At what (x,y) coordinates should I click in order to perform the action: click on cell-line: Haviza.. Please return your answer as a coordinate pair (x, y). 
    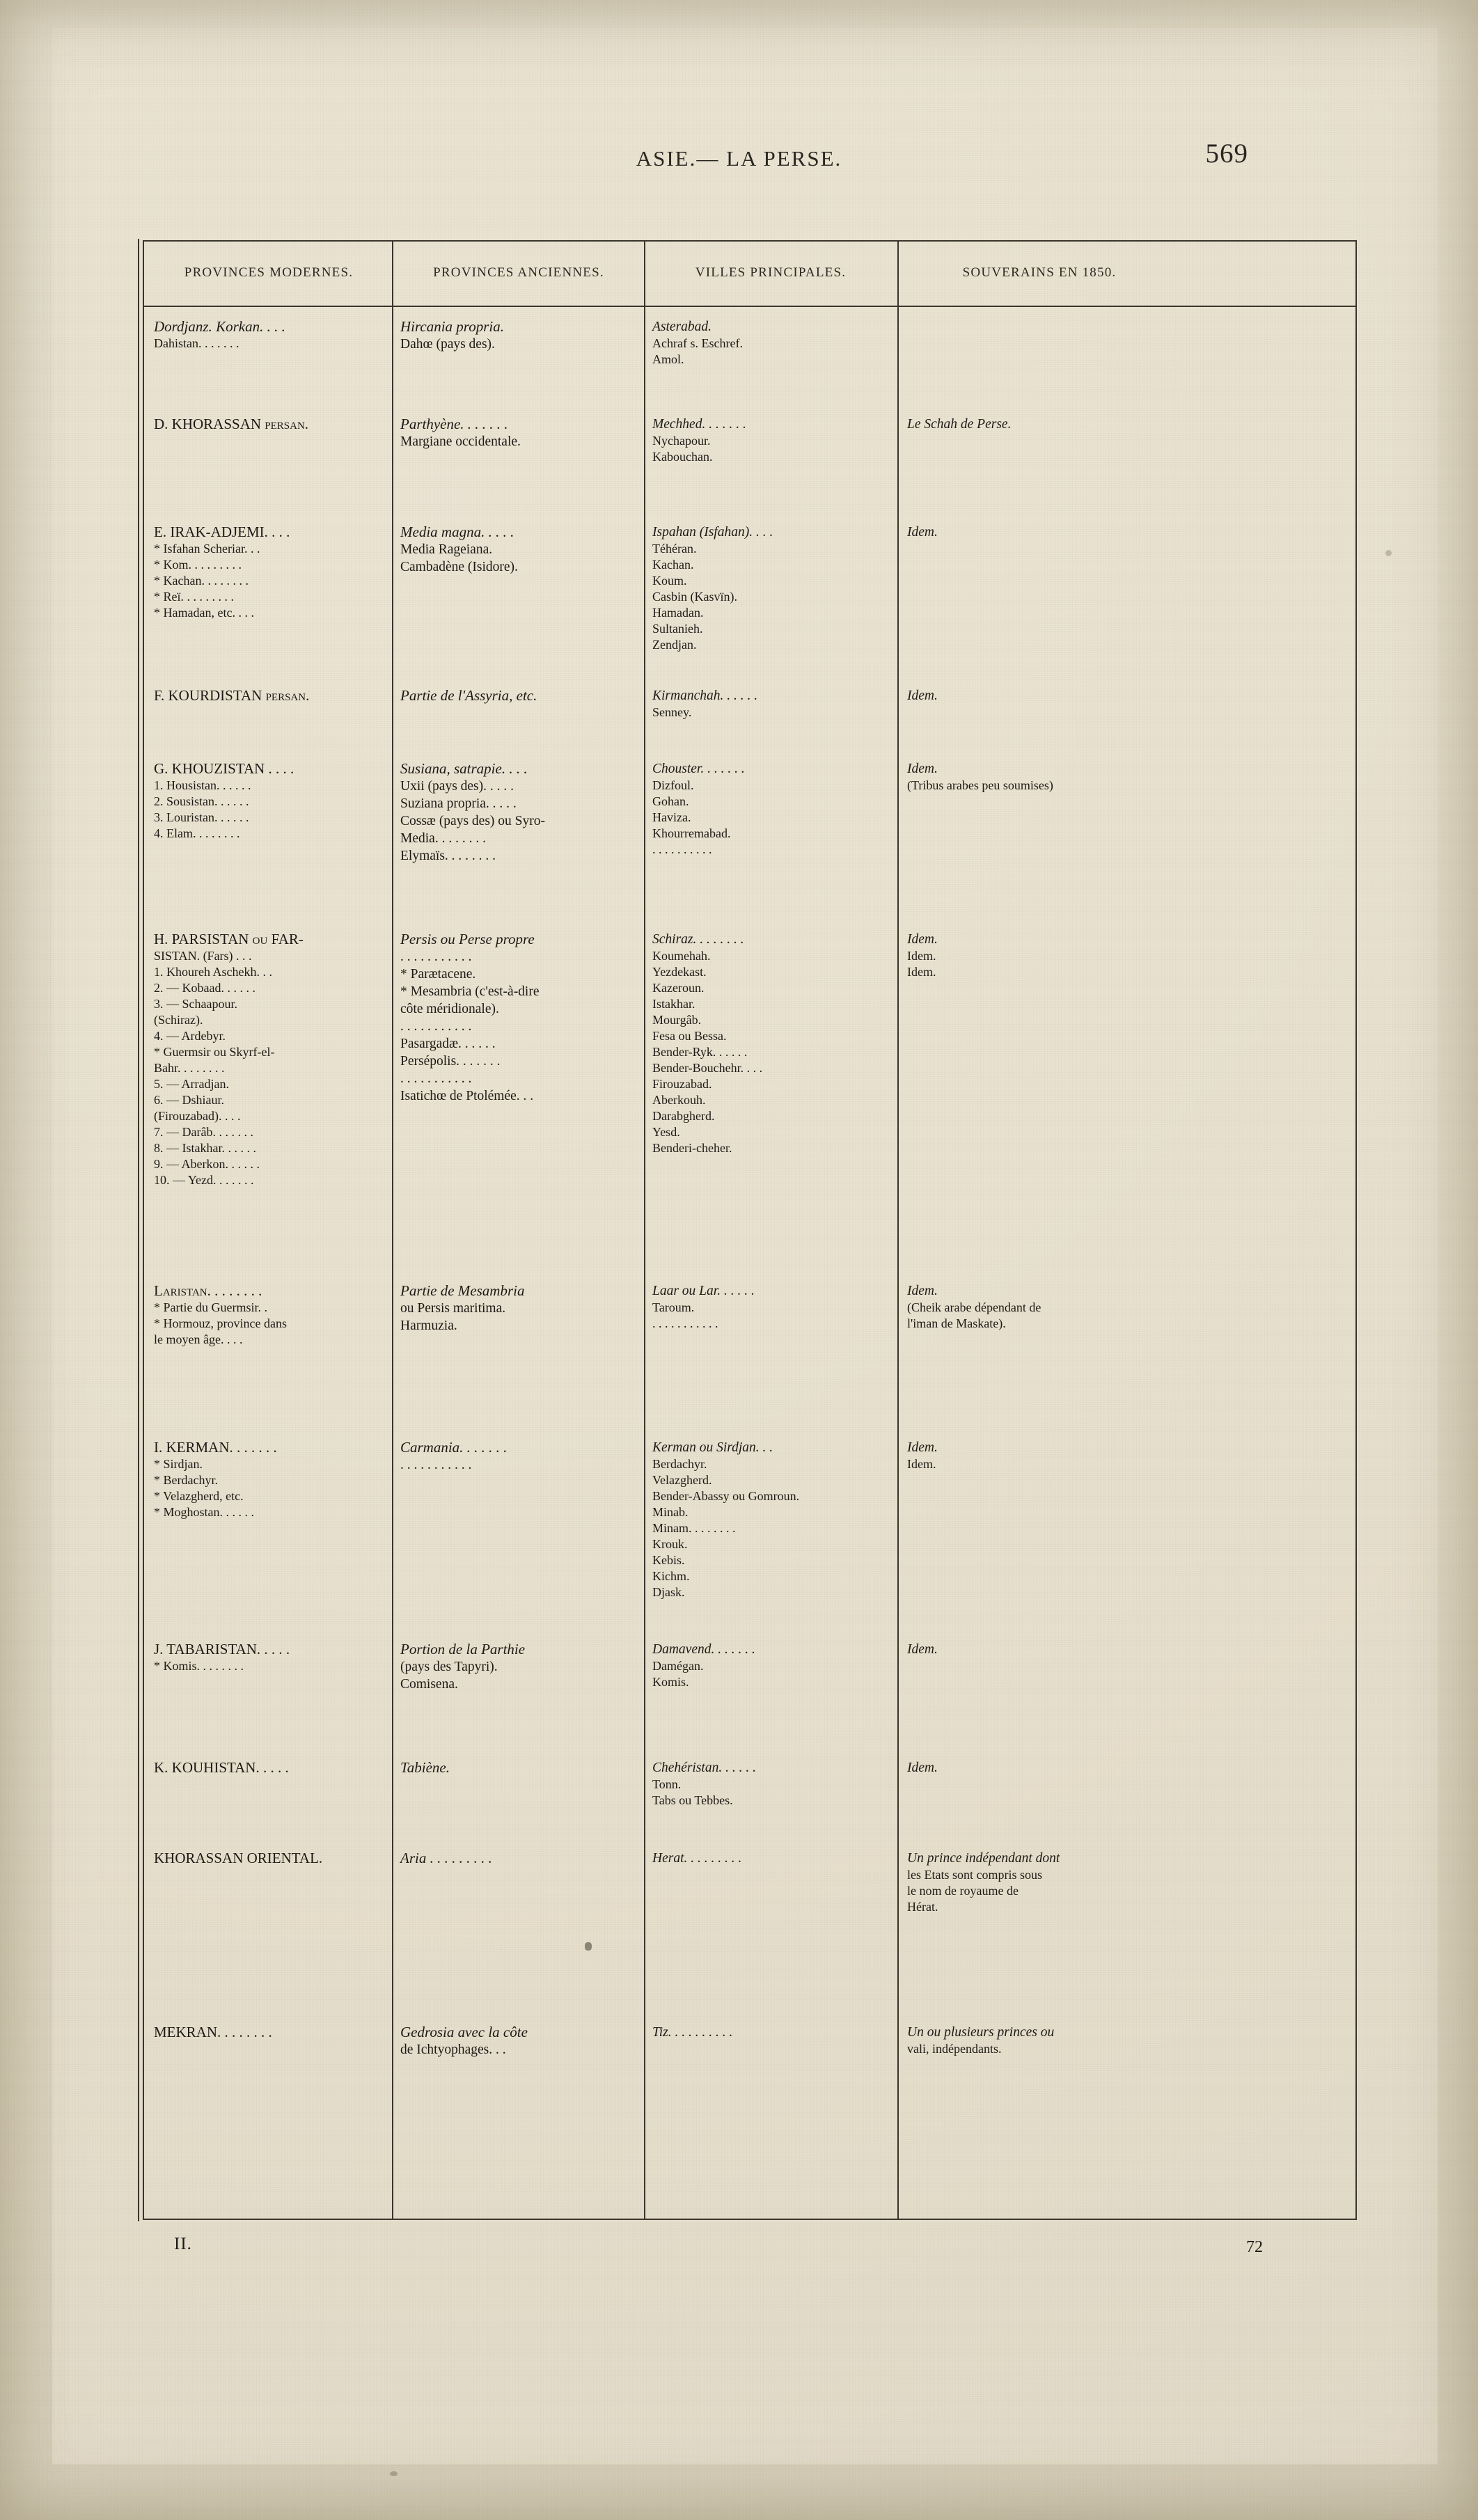
    Looking at the image, I should click on (671, 817).